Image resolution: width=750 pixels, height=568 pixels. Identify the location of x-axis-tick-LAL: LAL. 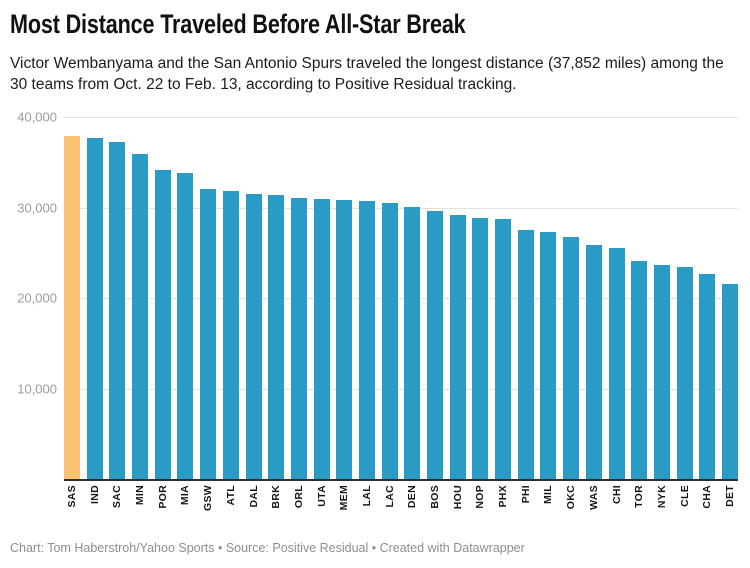
(367, 507).